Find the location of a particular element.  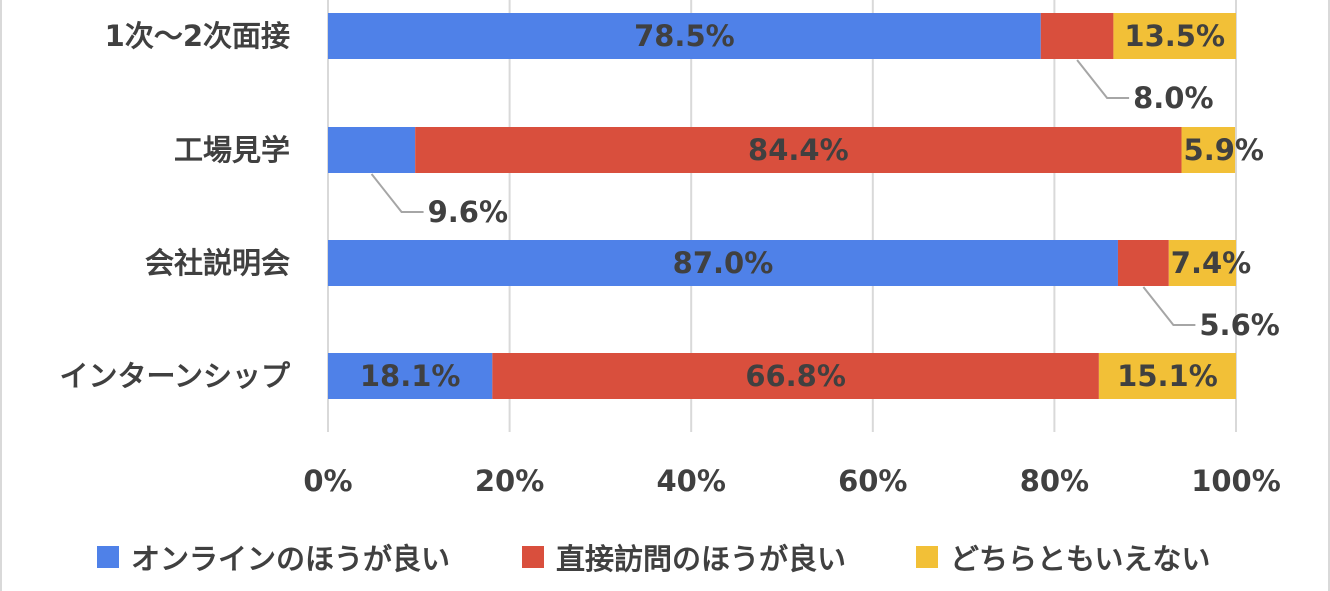

x-tick-label: 60% is located at coordinates (872, 481).